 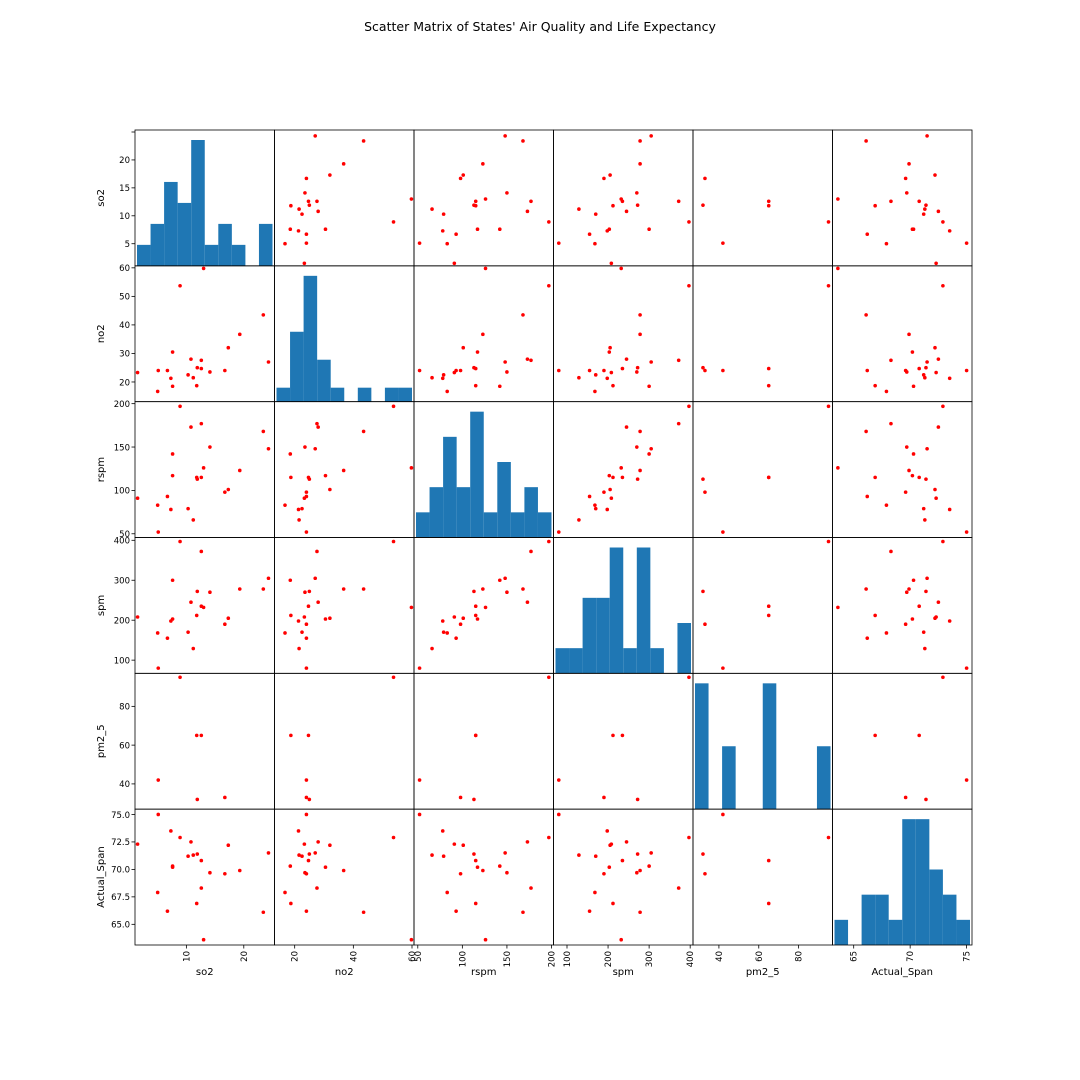 I want to click on point-Actual_Span-vs-spm, so click(x=649, y=866).